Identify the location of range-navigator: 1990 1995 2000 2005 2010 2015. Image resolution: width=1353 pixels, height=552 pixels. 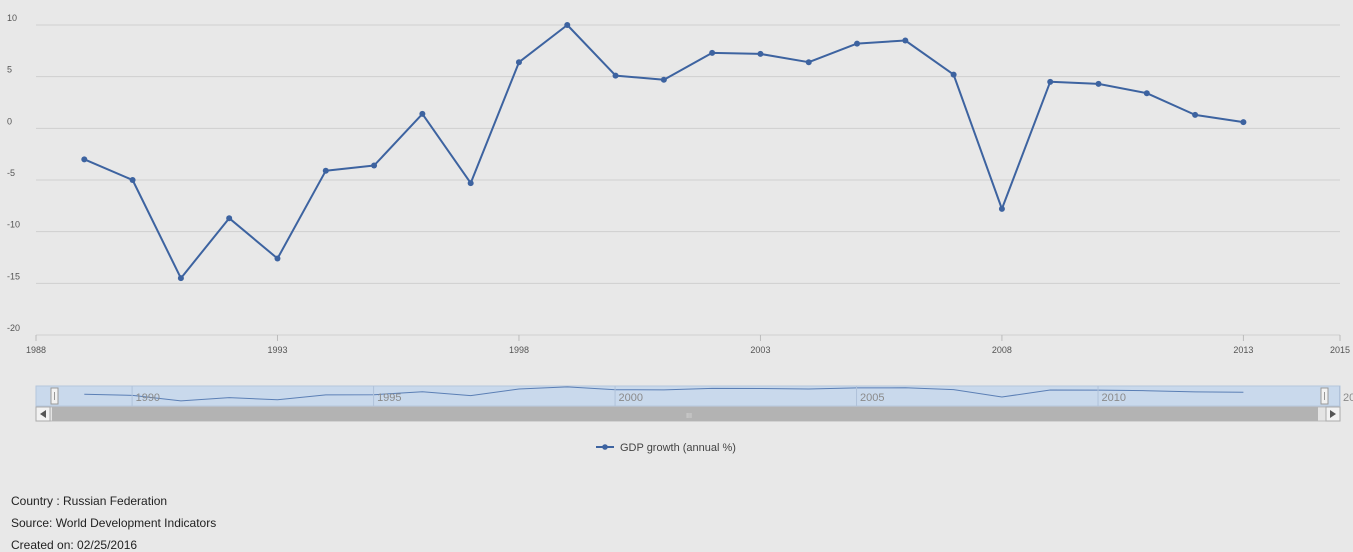
(694, 396).